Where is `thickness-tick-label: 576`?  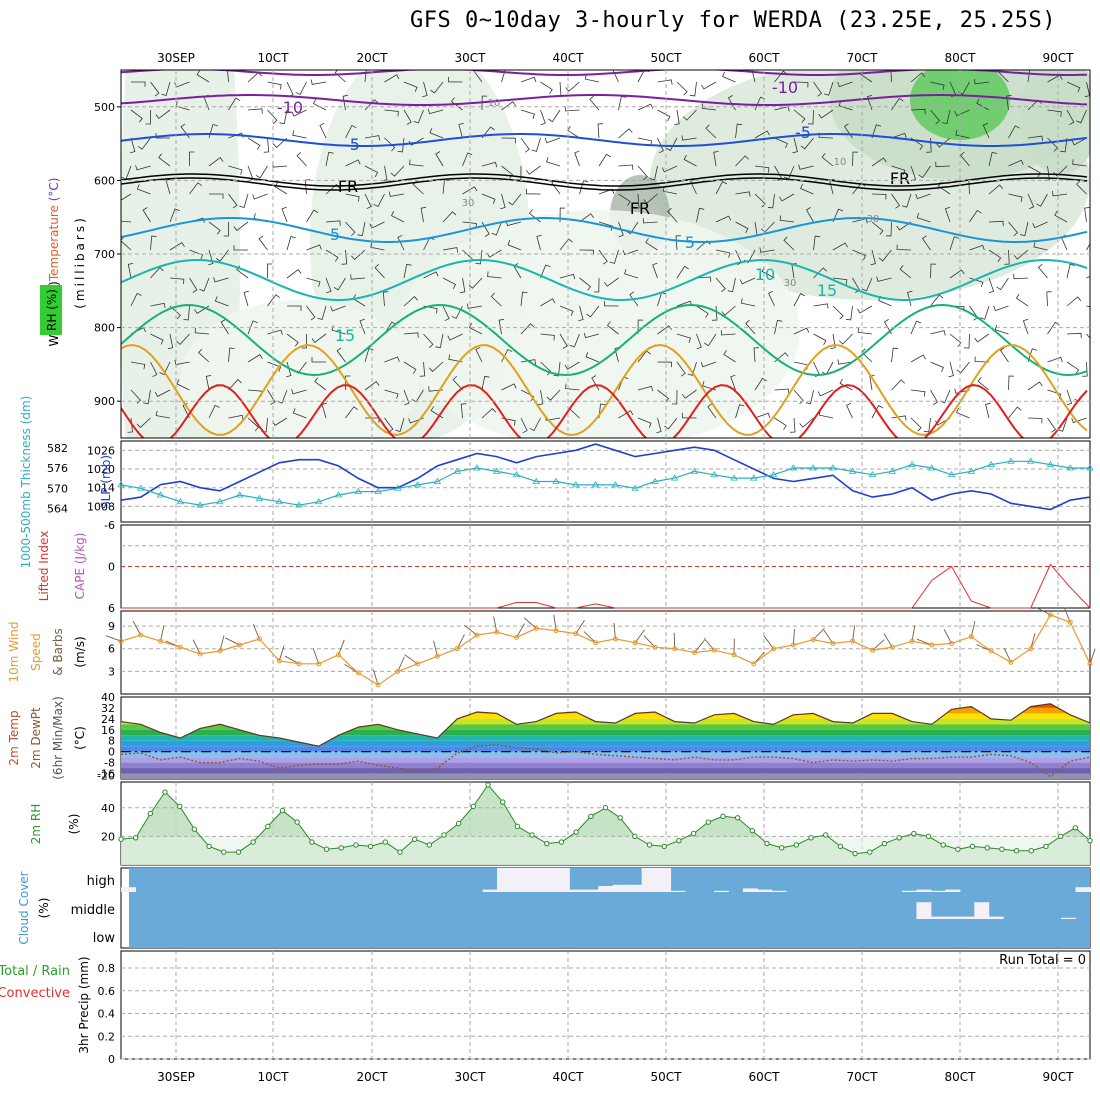
thickness-tick-label: 576 is located at coordinates (57, 468).